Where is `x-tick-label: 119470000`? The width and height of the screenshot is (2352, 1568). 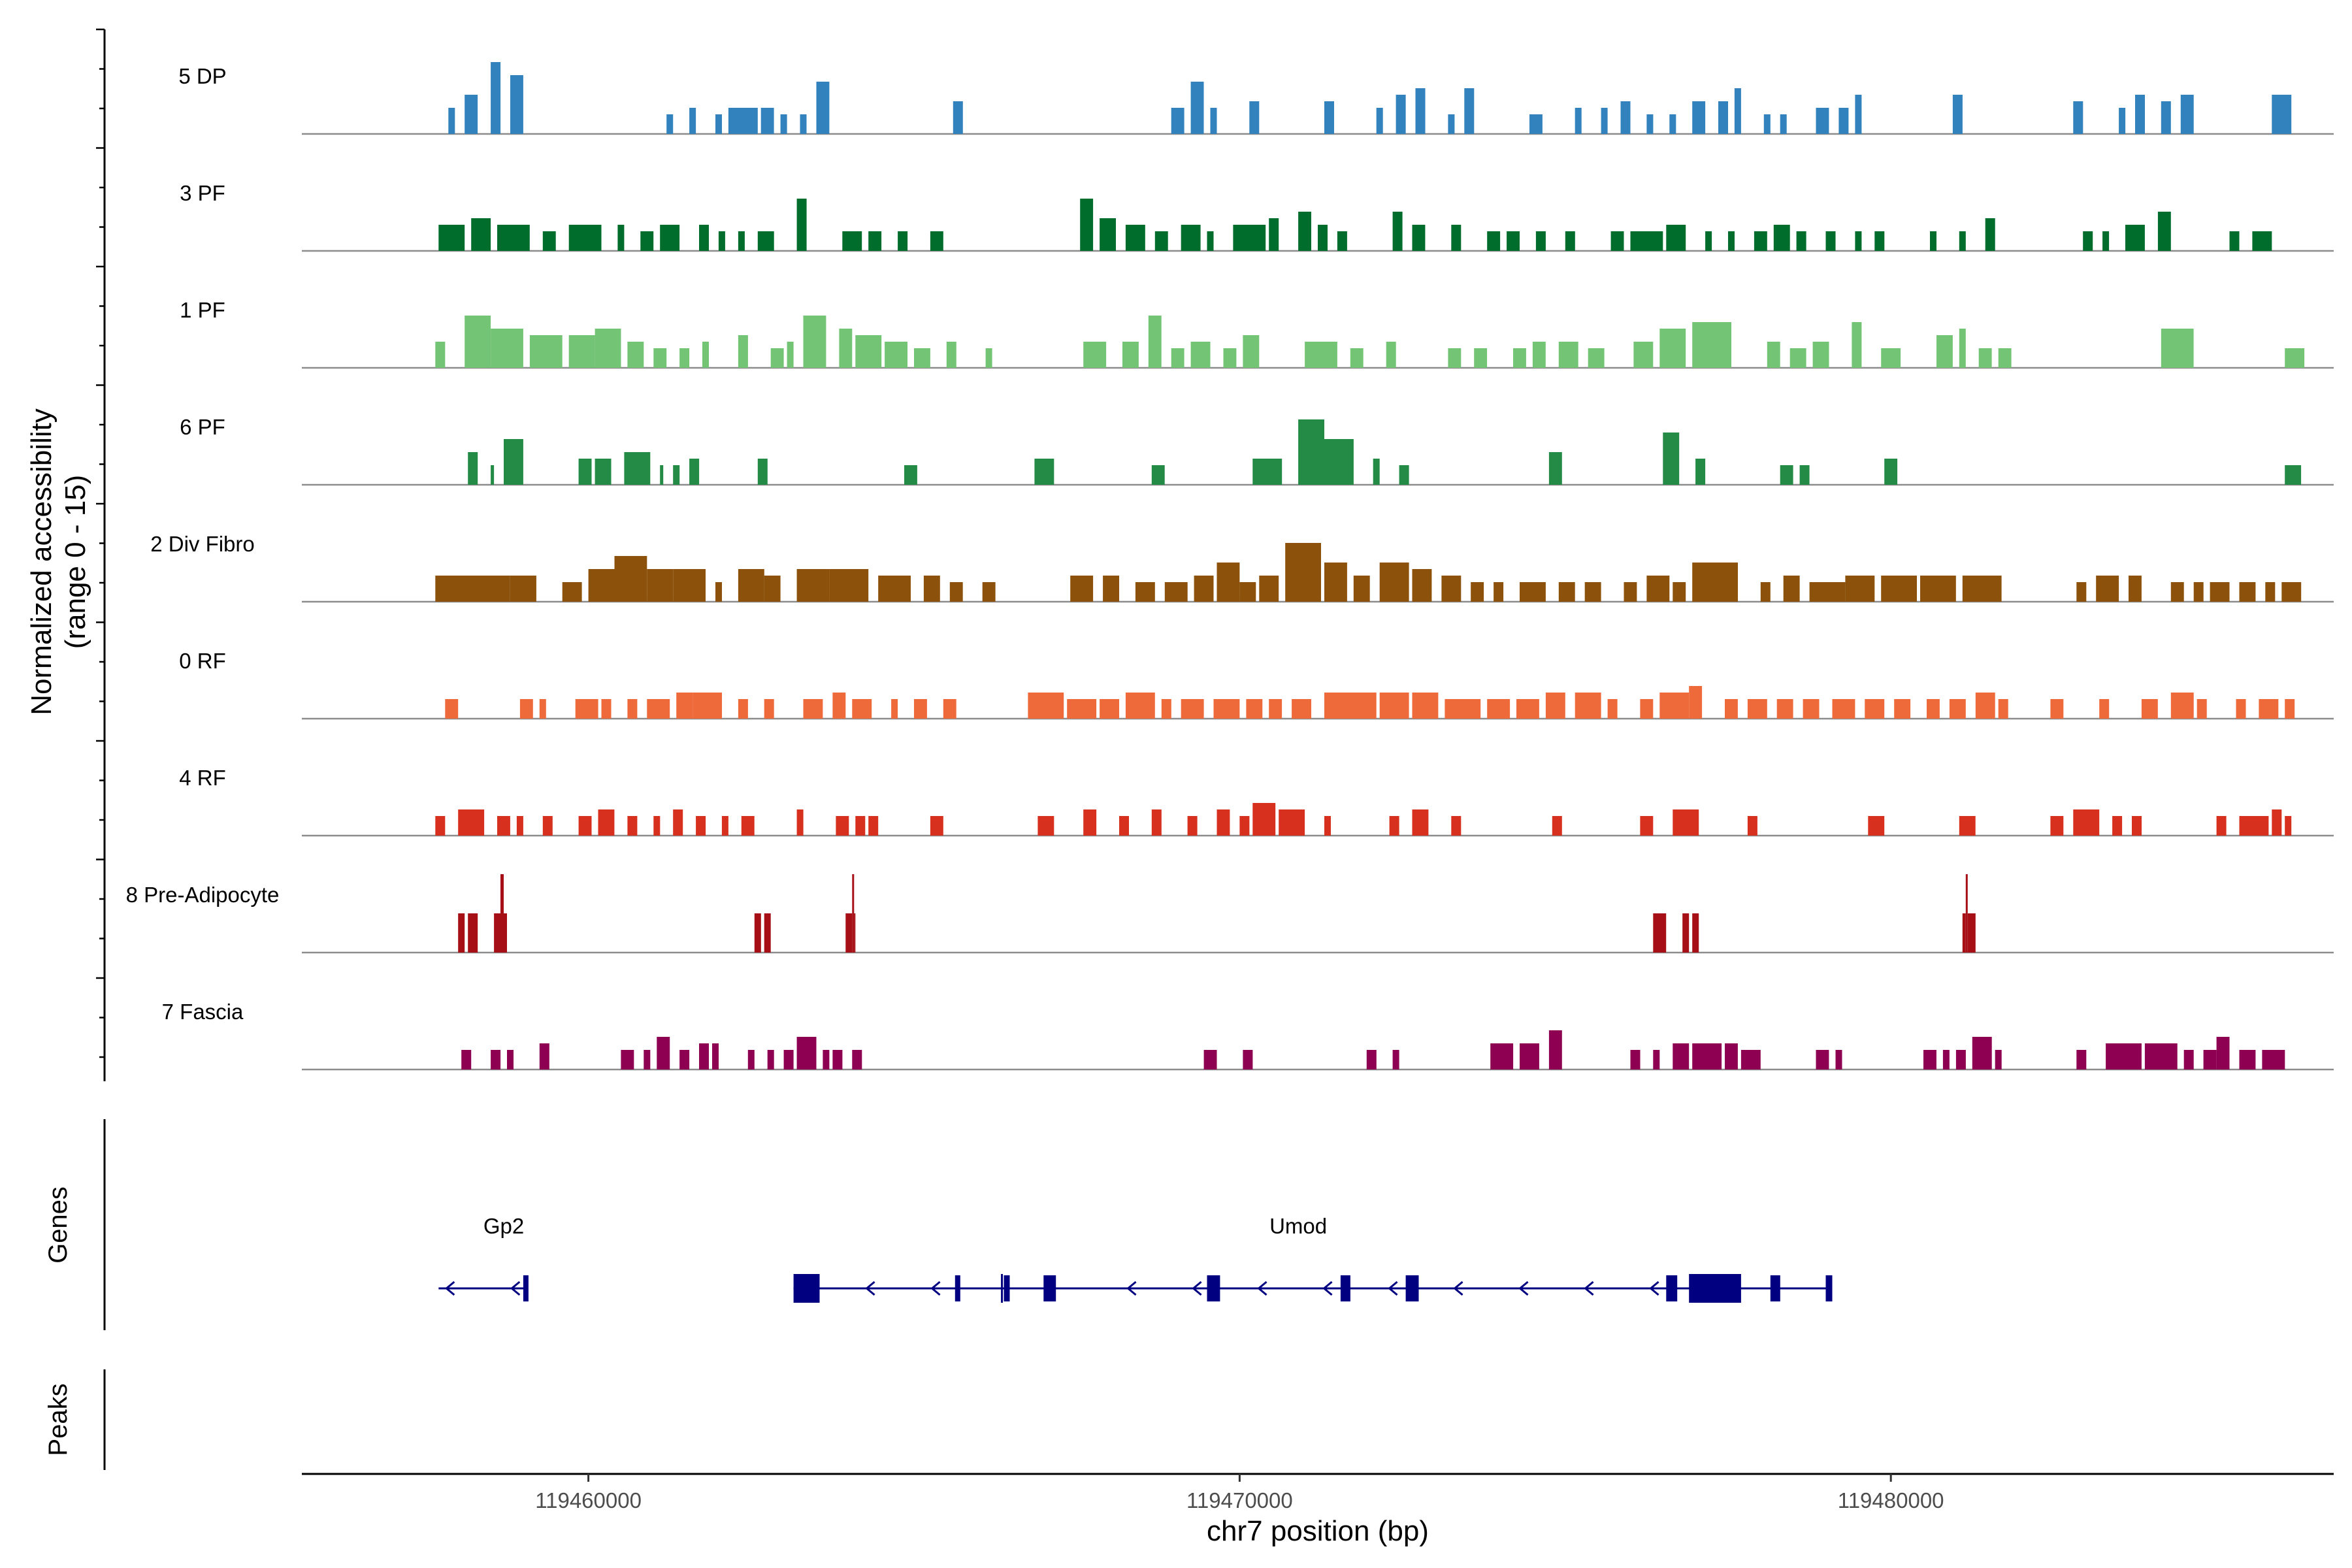 x-tick-label: 119470000 is located at coordinates (1239, 1500).